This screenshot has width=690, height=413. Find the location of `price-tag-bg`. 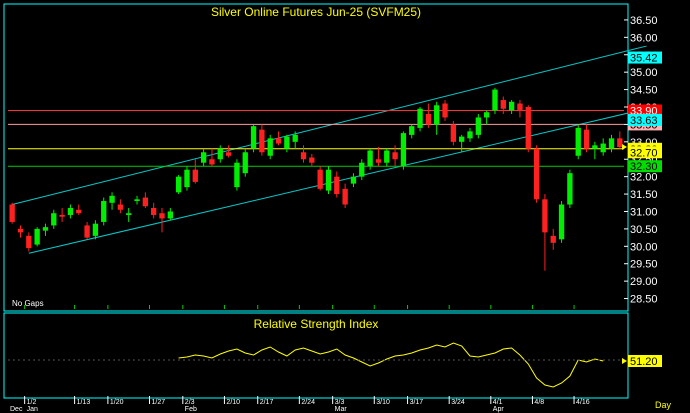

price-tag-bg is located at coordinates (645, 152).